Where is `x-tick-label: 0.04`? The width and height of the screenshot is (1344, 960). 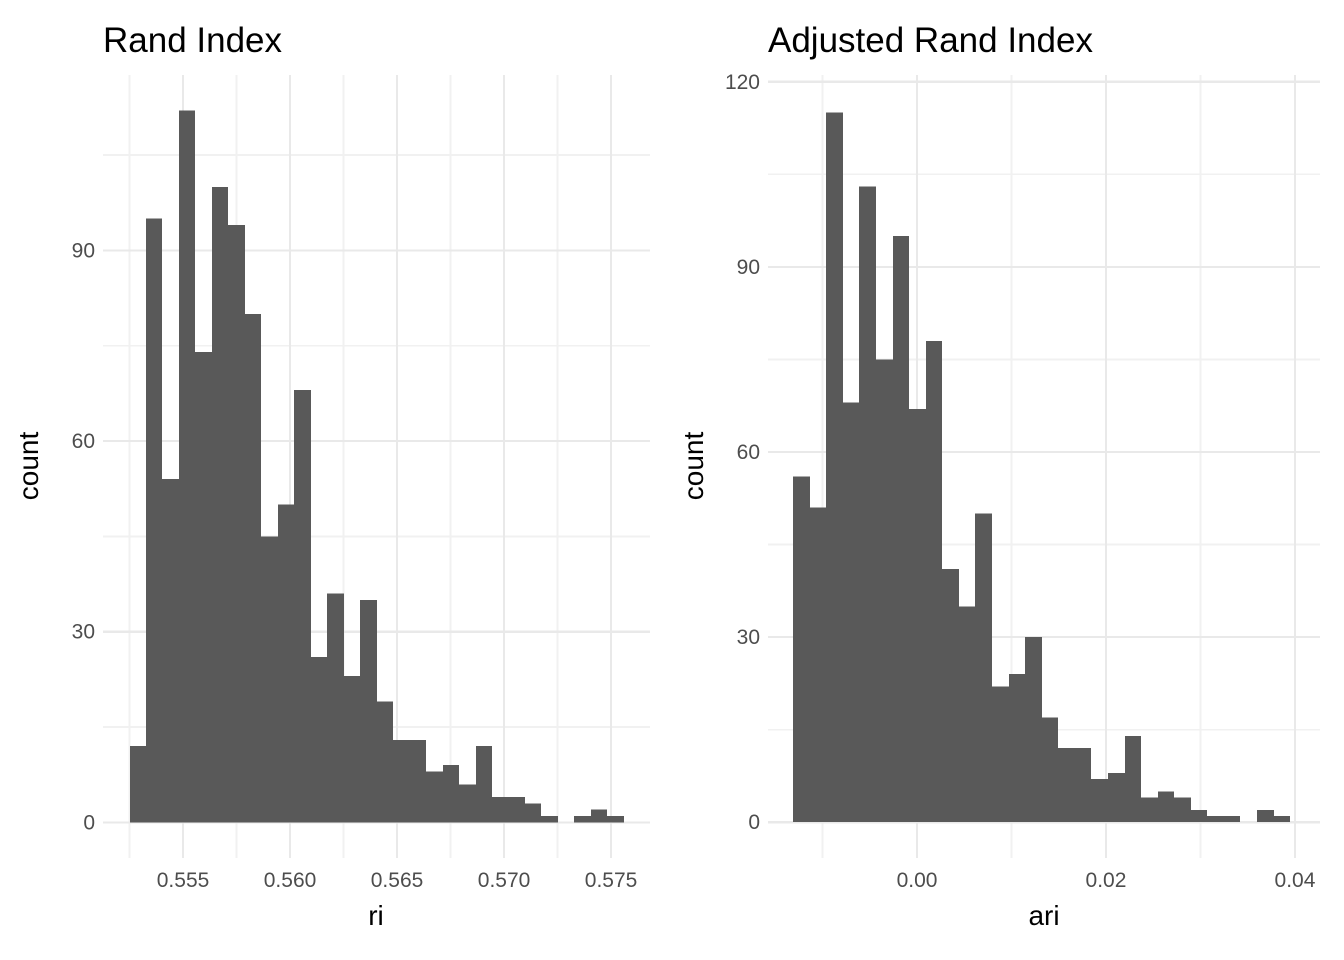
x-tick-label: 0.04 is located at coordinates (1295, 880).